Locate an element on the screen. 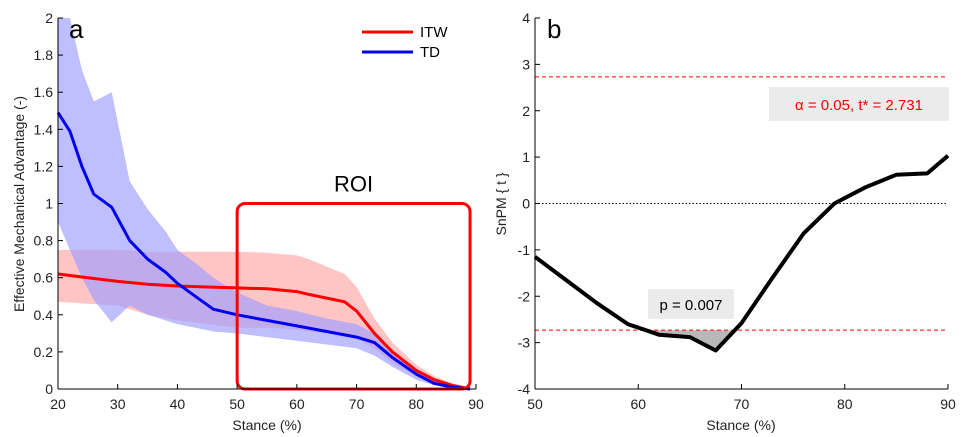 This screenshot has width=969, height=437. a-ytick-label: 1 is located at coordinates (49, 204).